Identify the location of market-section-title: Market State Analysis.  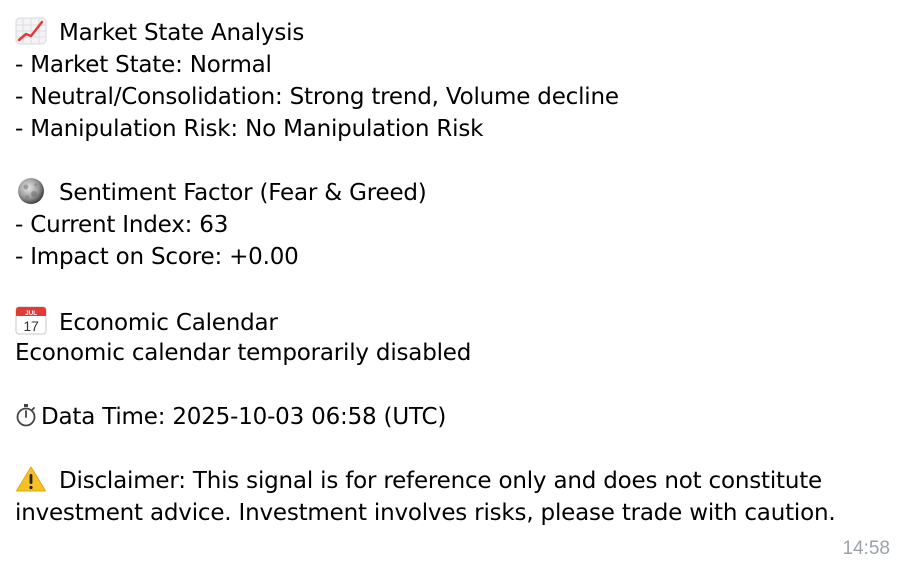
(182, 33).